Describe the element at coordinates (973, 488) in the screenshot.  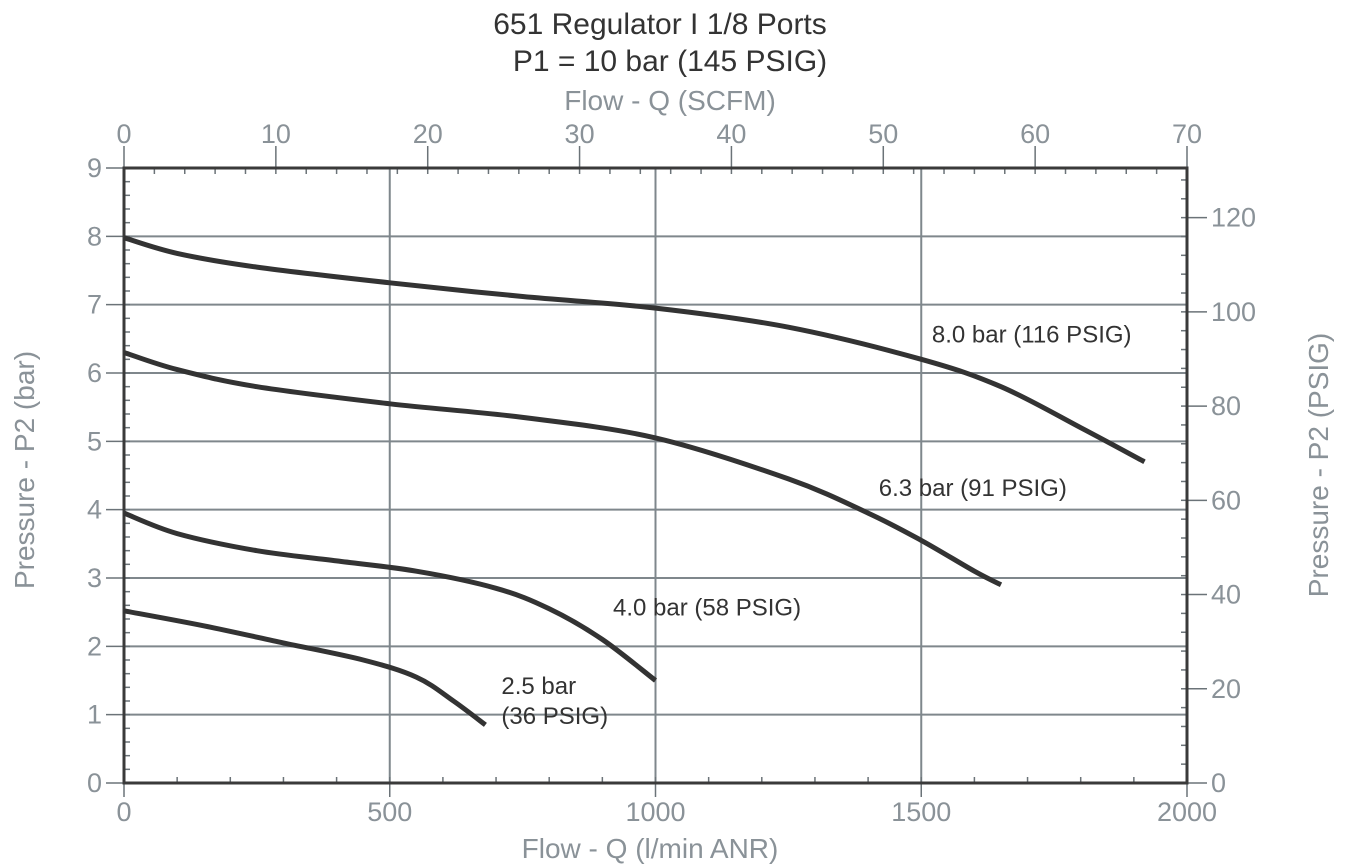
I see `curve-label-1-line-0: 6.3 bar (91 PSIG)` at that location.